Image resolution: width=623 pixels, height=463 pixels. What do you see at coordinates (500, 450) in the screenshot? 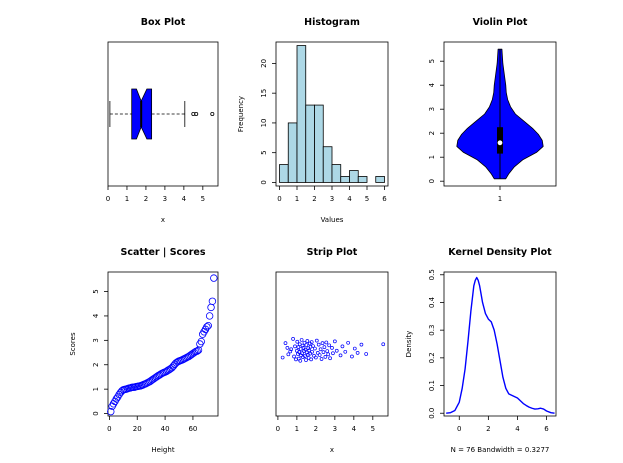
I see `x-axis-label: N = 76 Bandwidth = 0.3277` at bounding box center [500, 450].